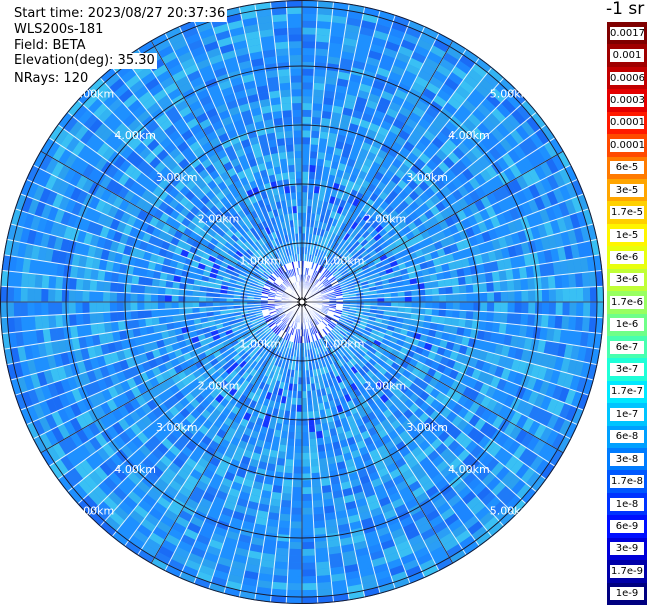 This screenshot has height=607, width=647. I want to click on colorbar-label: 3e-7, so click(627, 370).